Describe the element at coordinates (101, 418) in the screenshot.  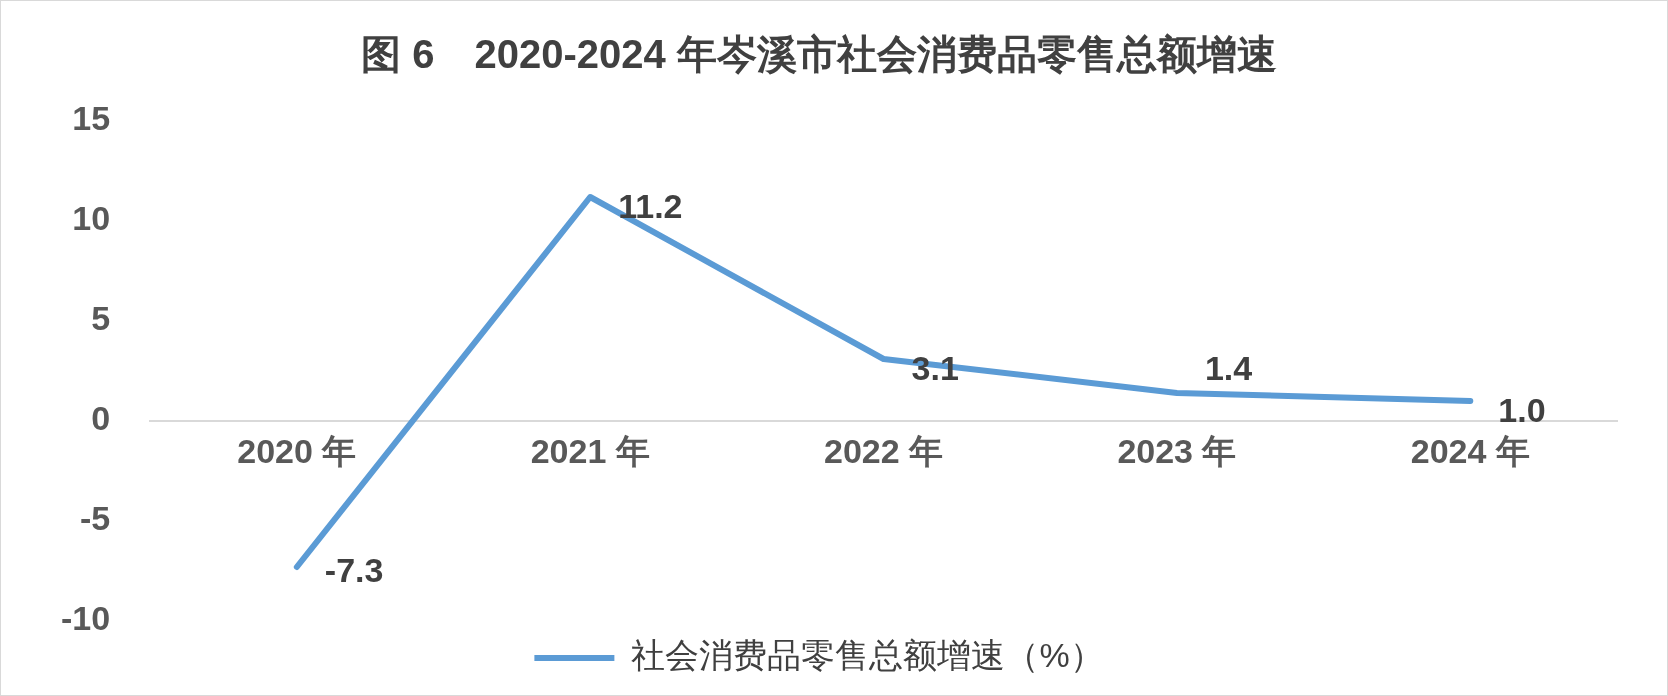
I see `y-tick-label: 0` at that location.